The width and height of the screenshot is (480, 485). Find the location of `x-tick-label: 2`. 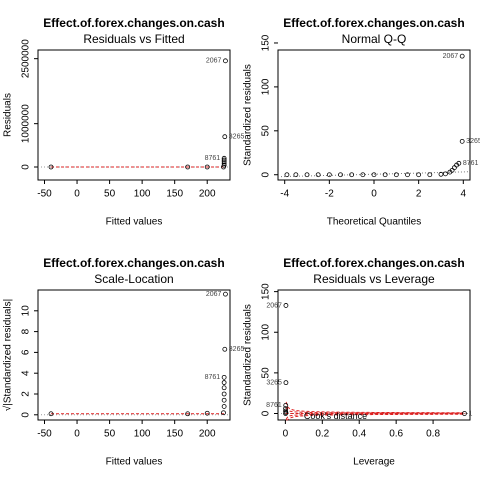

x-tick-label: 2 is located at coordinates (419, 194).